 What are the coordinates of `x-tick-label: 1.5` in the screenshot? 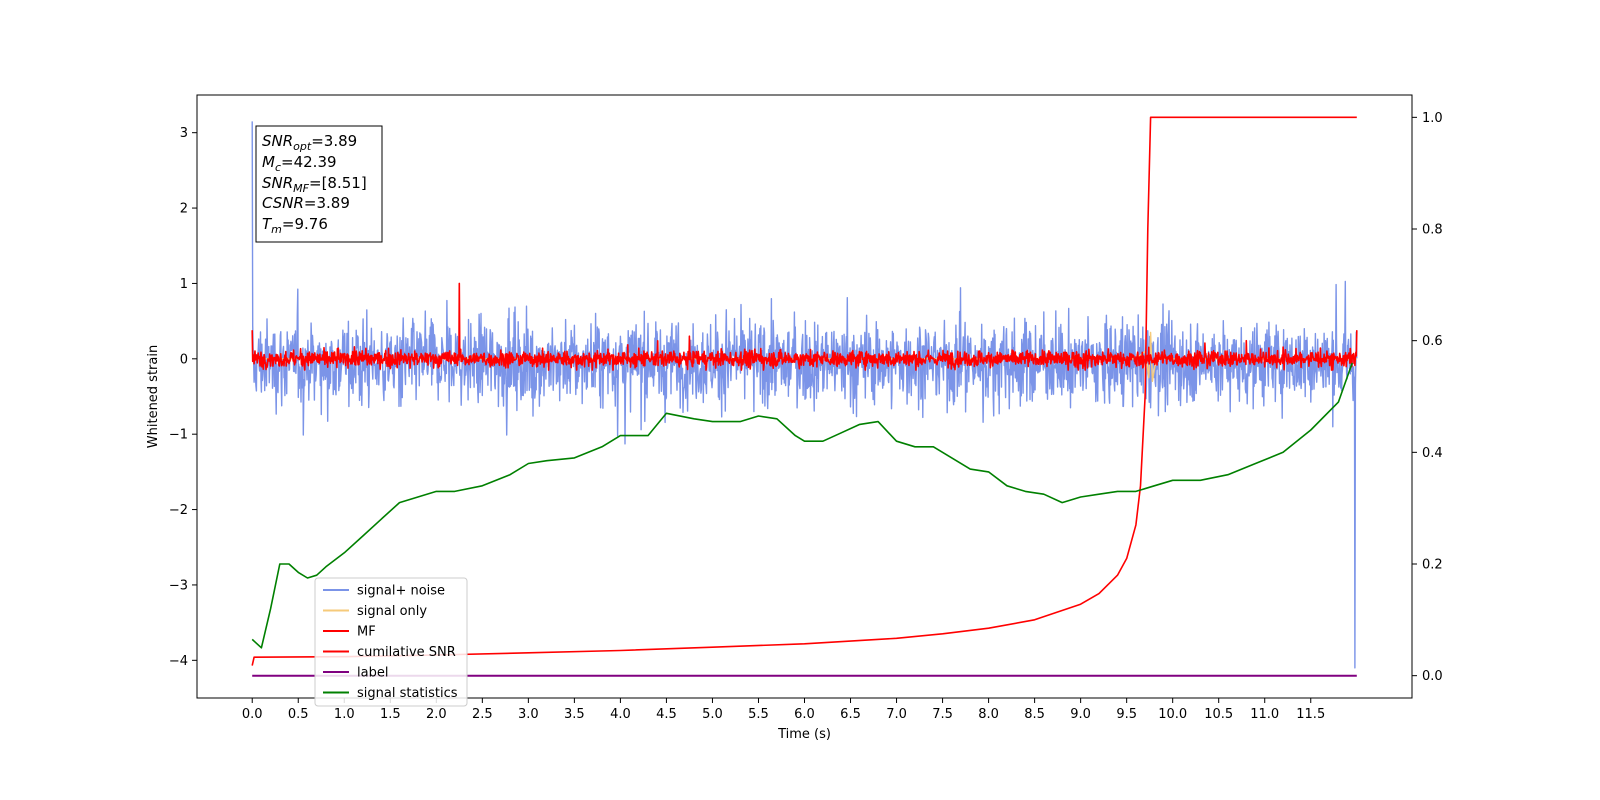 It's located at (390, 714).